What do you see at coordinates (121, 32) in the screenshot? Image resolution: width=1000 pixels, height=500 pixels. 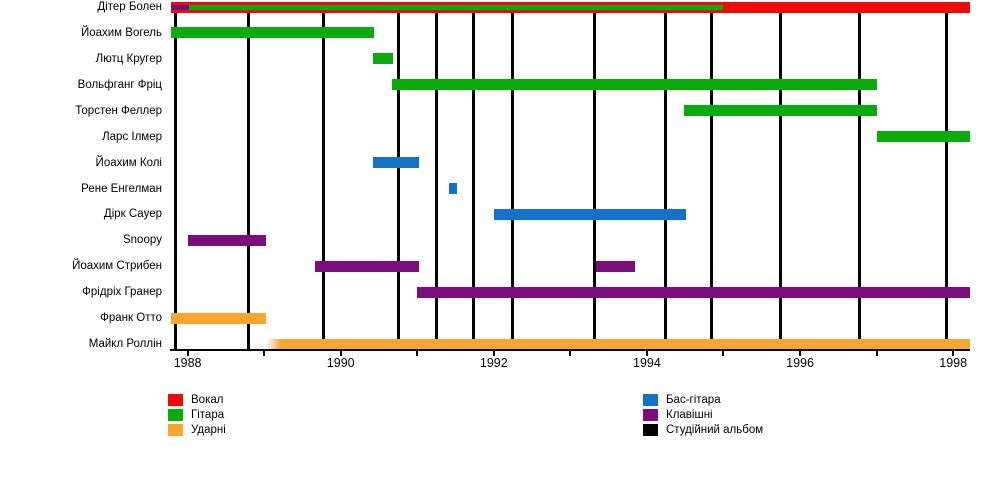 I see `member-label: Йоахим Вогель` at bounding box center [121, 32].